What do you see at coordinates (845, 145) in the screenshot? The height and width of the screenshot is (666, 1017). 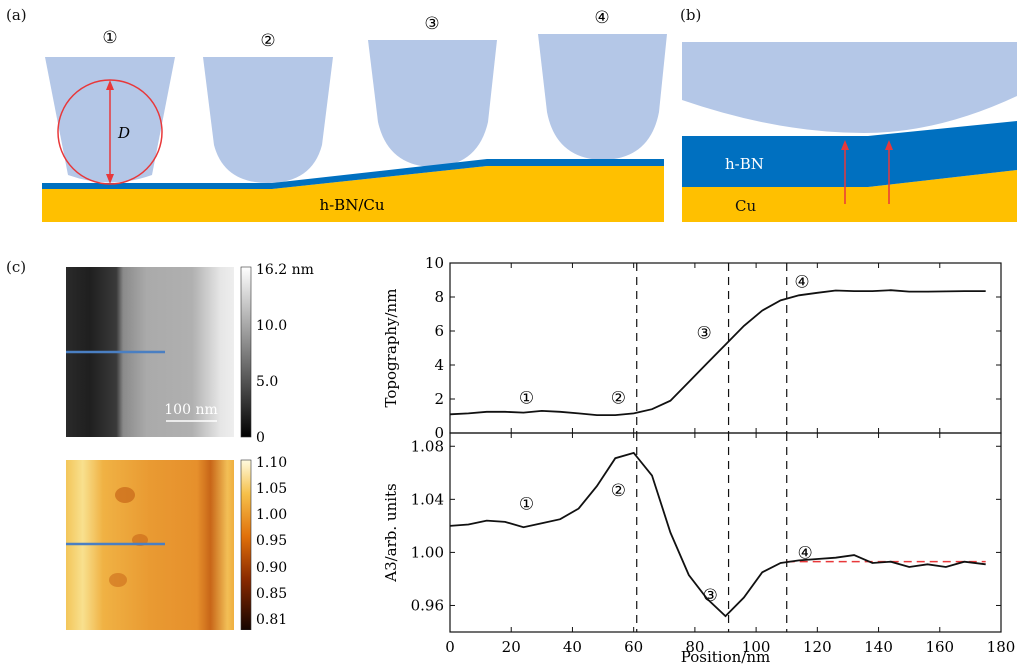 I see `arrow-1-head` at bounding box center [845, 145].